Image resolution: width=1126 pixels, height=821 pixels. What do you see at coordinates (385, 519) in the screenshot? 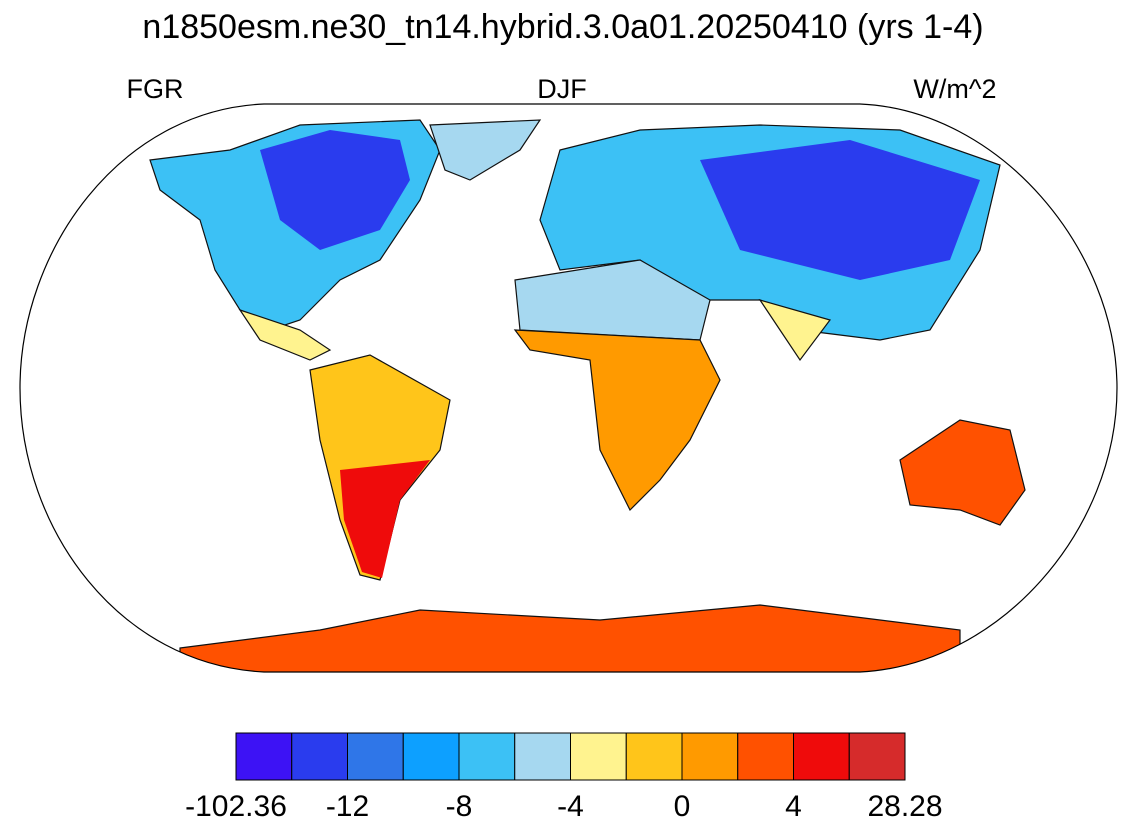
I see `patagonia` at bounding box center [385, 519].